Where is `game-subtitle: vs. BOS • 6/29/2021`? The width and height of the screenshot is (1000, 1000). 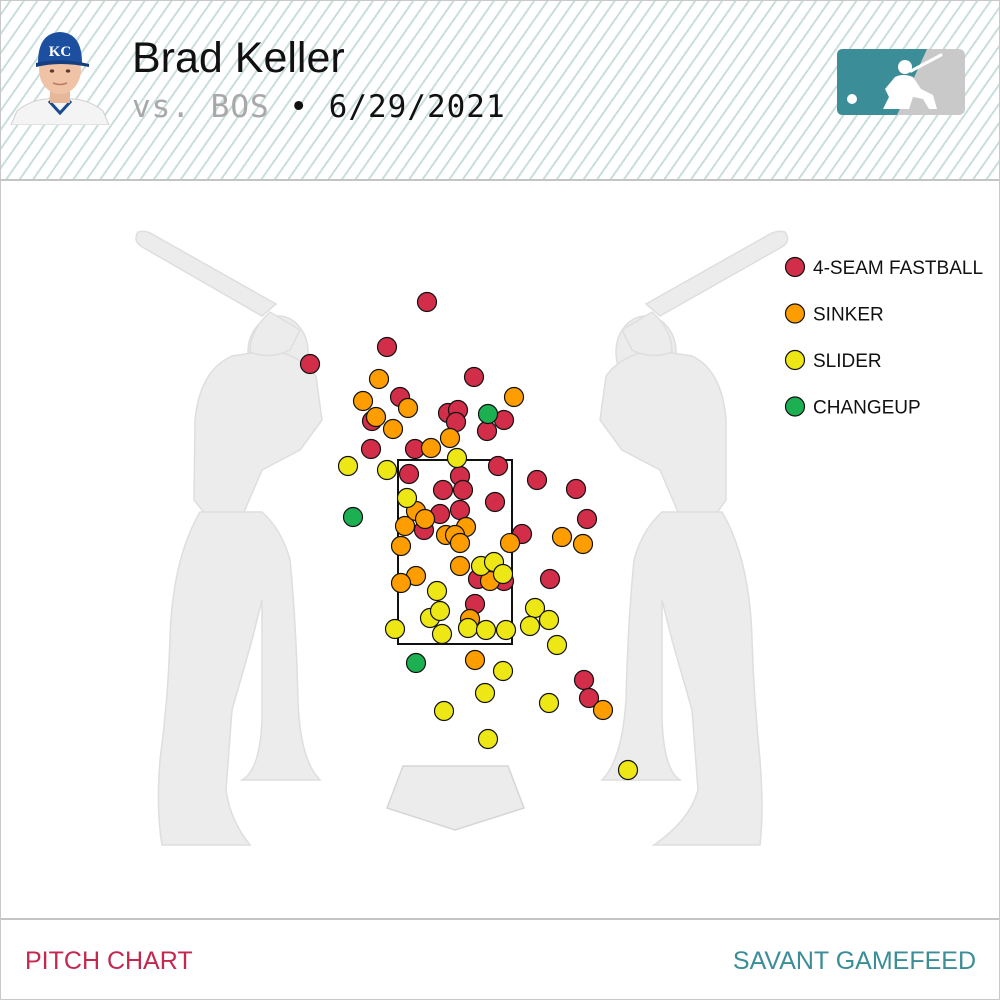 game-subtitle: vs. BOS • 6/29/2021 is located at coordinates (319, 107).